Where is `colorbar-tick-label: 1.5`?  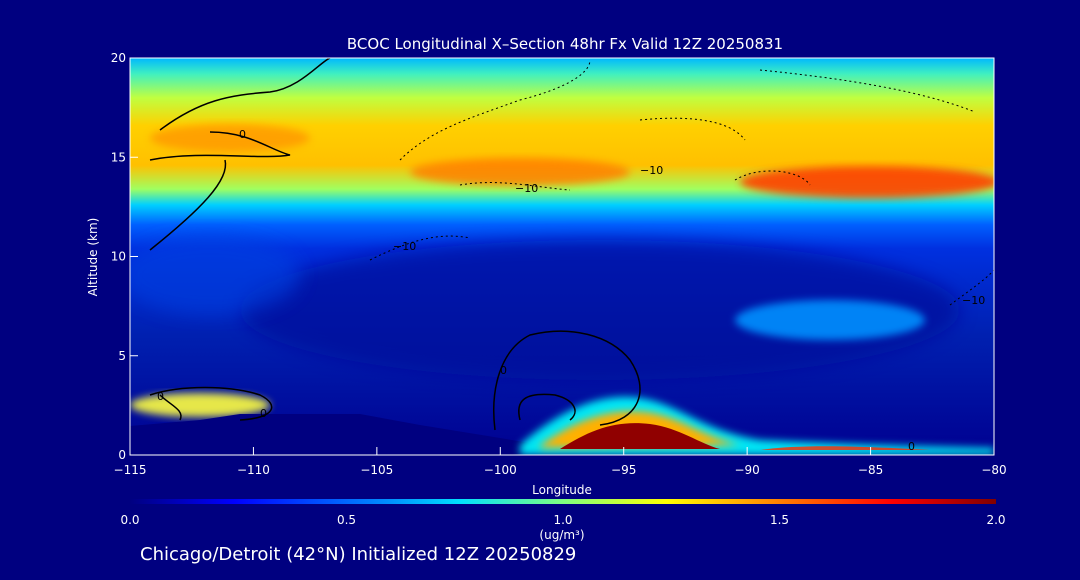
colorbar-tick-label: 1.5 is located at coordinates (779, 520).